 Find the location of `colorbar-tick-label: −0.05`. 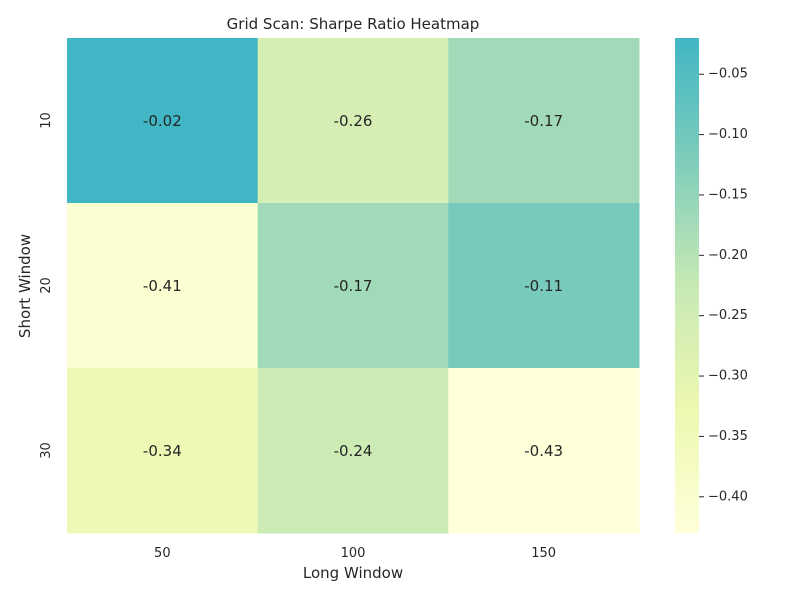

colorbar-tick-label: −0.05 is located at coordinates (728, 74).